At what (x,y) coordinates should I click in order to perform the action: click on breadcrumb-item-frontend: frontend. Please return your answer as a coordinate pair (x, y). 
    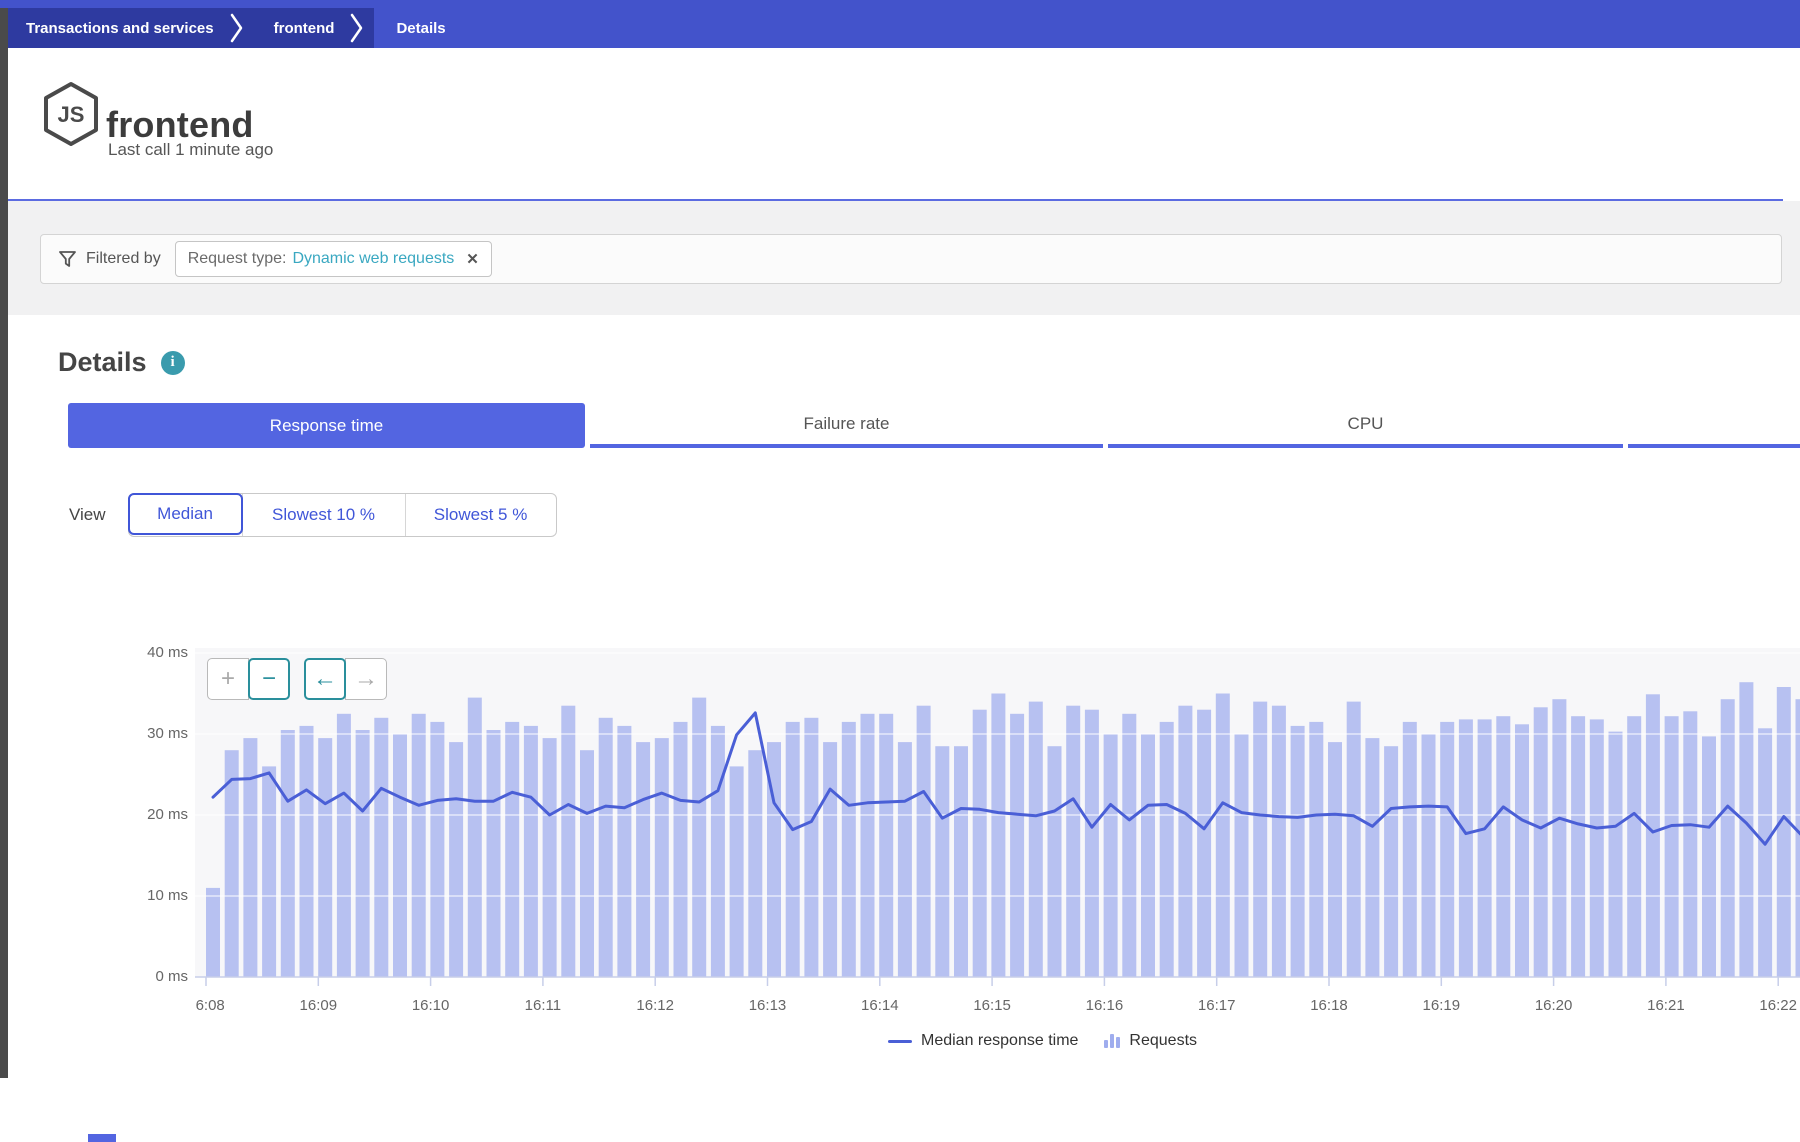
    Looking at the image, I should click on (314, 28).